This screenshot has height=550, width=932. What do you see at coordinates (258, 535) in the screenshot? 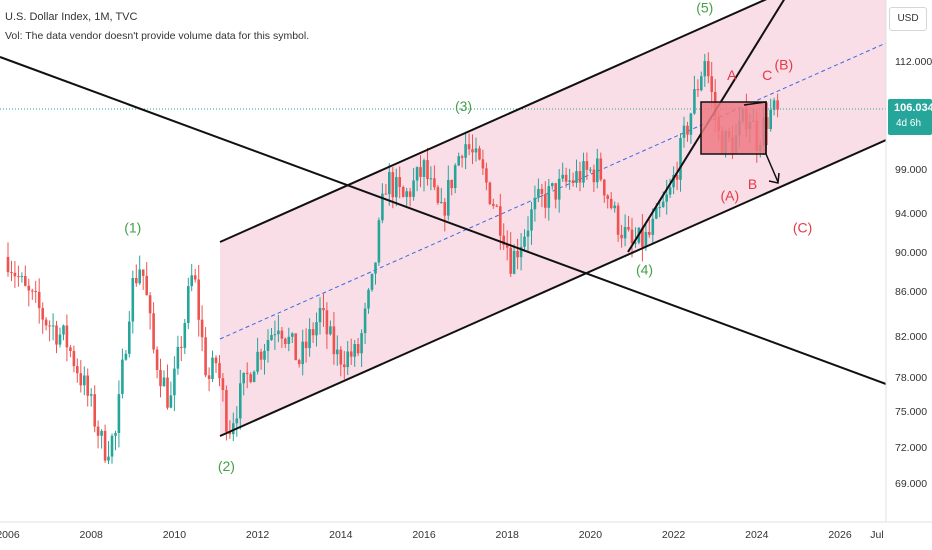
I see `time-tick-label: 2012` at bounding box center [258, 535].